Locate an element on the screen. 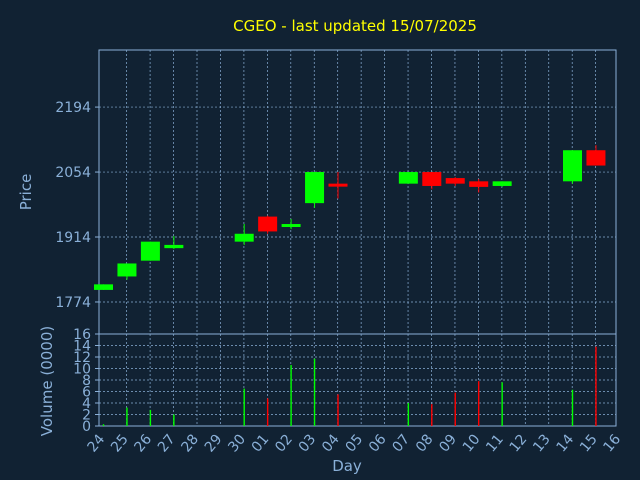 The height and width of the screenshot is (480, 640). volume-tick-label: 16 is located at coordinates (82, 335).